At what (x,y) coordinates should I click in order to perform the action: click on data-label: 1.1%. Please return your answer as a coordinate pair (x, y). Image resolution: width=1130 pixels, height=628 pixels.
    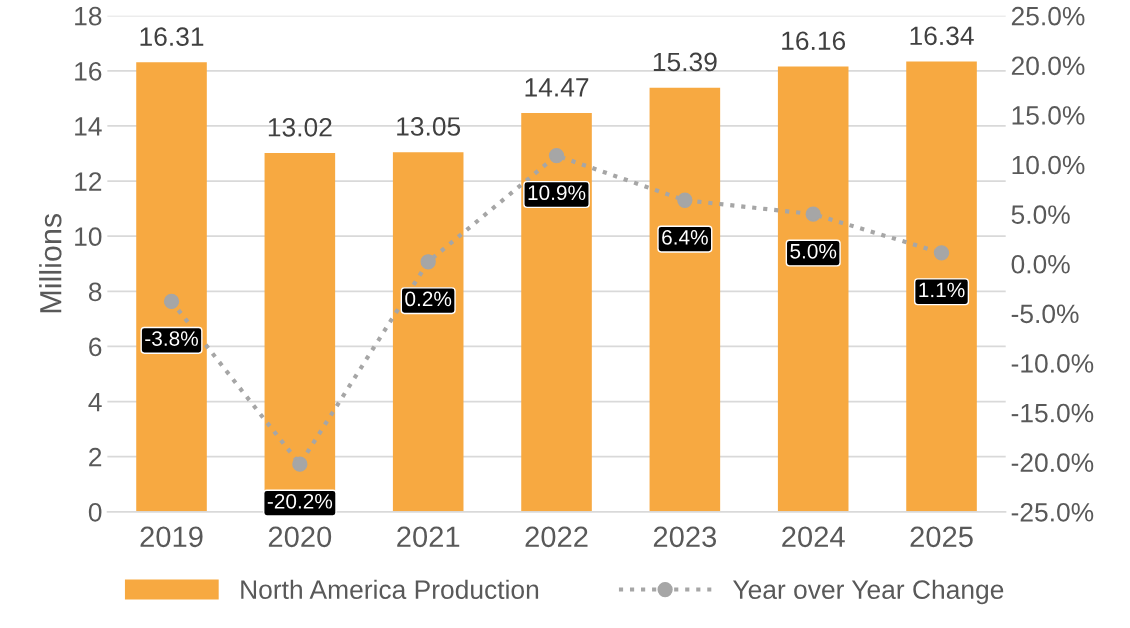
    Looking at the image, I should click on (942, 290).